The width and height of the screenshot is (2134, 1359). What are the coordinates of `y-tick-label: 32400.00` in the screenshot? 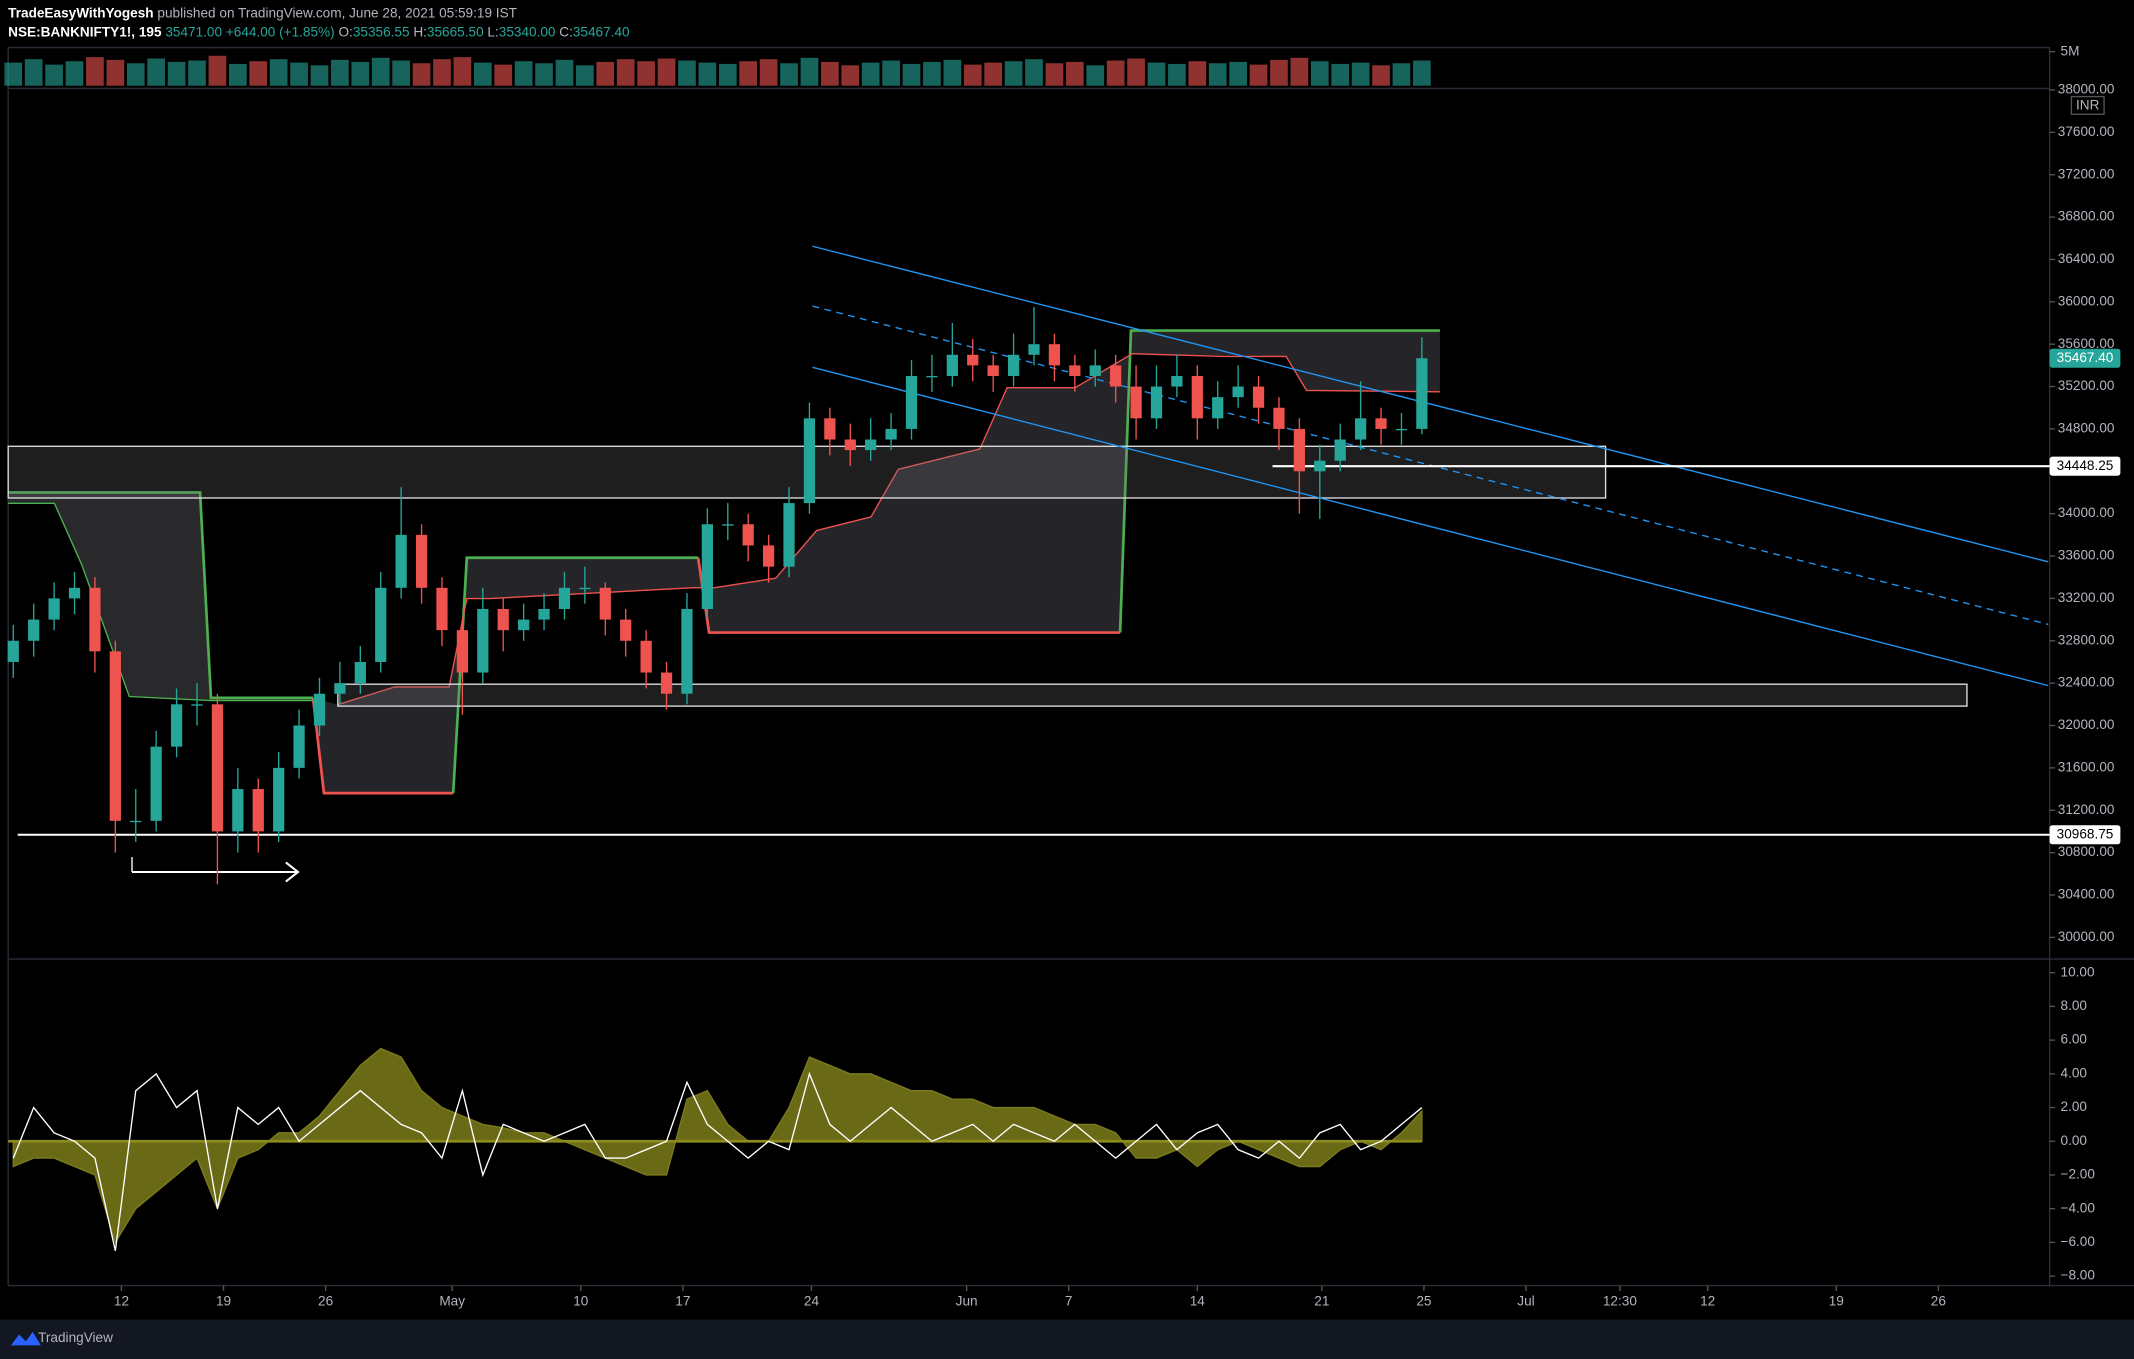 It's located at (2086, 682).